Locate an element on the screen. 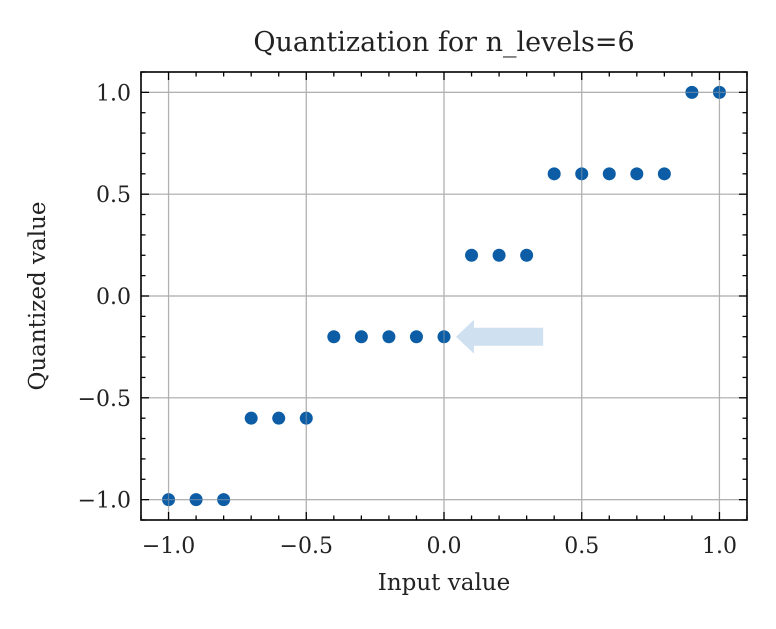 The height and width of the screenshot is (629, 776). y-tick-label: −1.0 is located at coordinates (104, 501).